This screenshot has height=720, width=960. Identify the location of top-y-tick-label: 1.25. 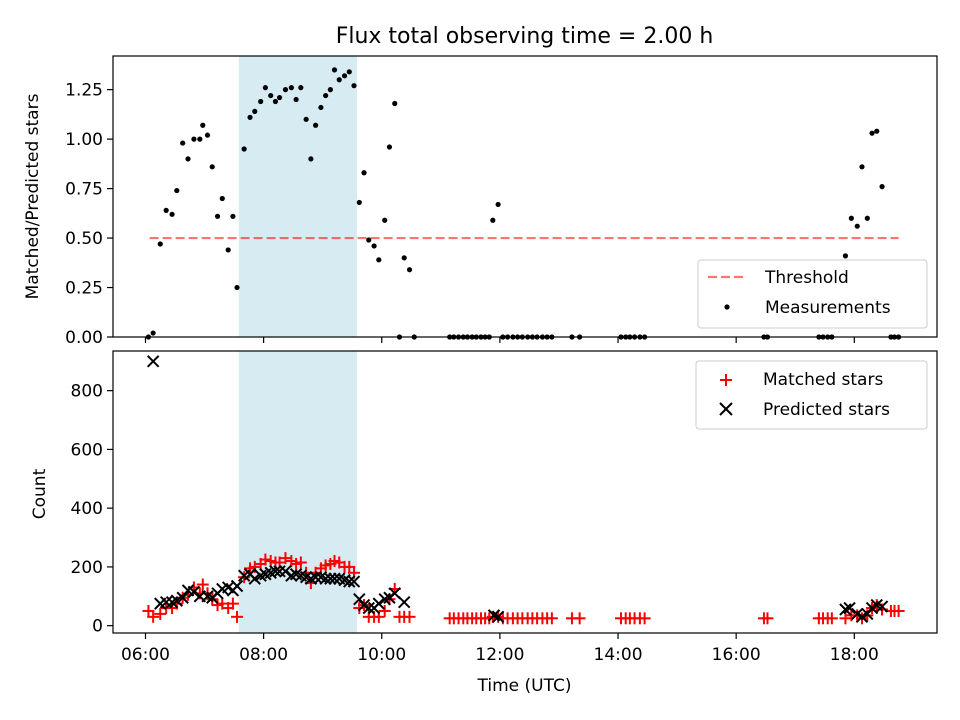
(84, 91).